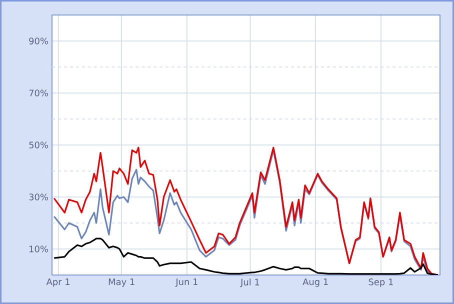 This screenshot has width=454, height=304. Describe the element at coordinates (38, 197) in the screenshot. I see `y-tick-label: 30%` at that location.